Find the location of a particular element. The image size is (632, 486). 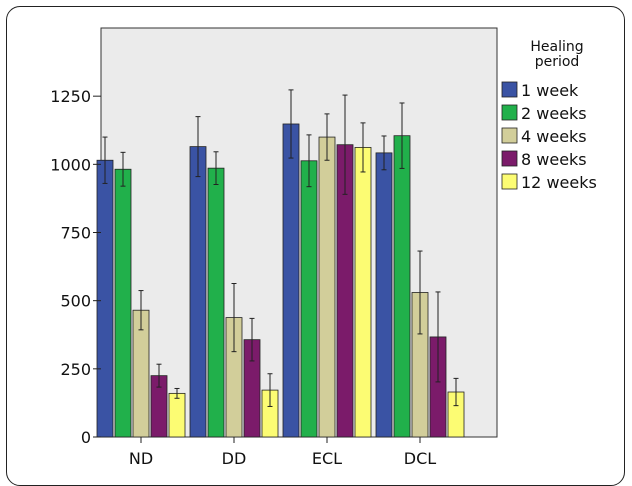

bar-dcl-2-weeks is located at coordinates (402, 286).